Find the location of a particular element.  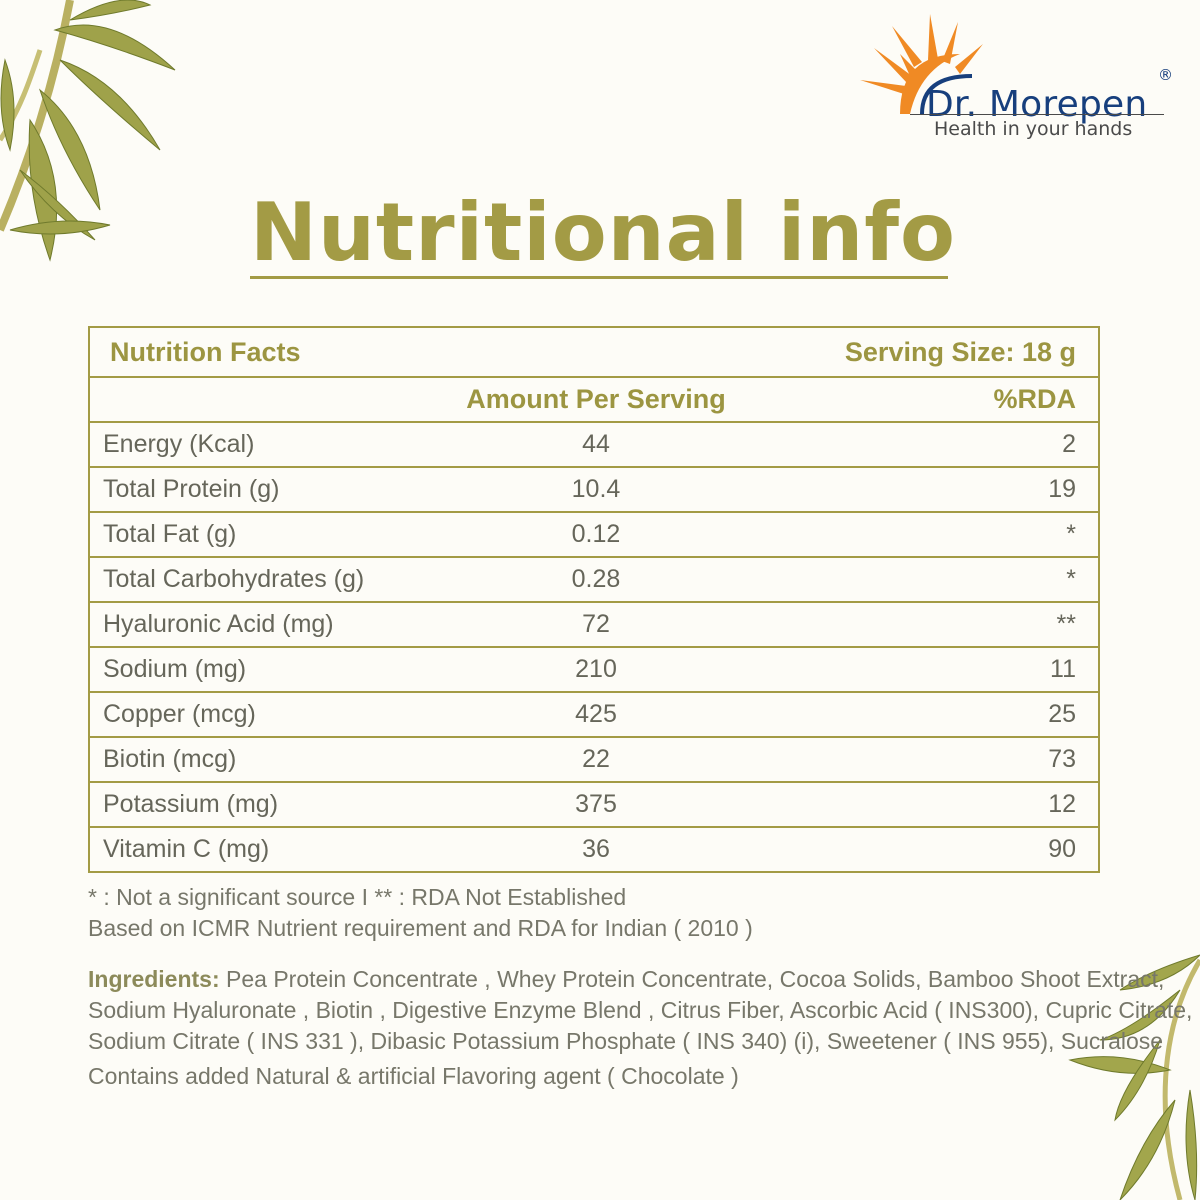

table-row: Biotin (mcg) 22 73 is located at coordinates (594, 758).